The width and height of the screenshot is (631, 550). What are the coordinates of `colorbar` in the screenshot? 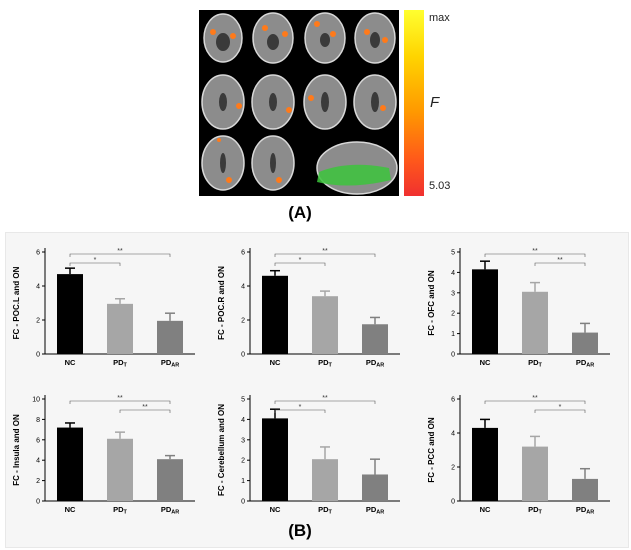 It's located at (414, 103).